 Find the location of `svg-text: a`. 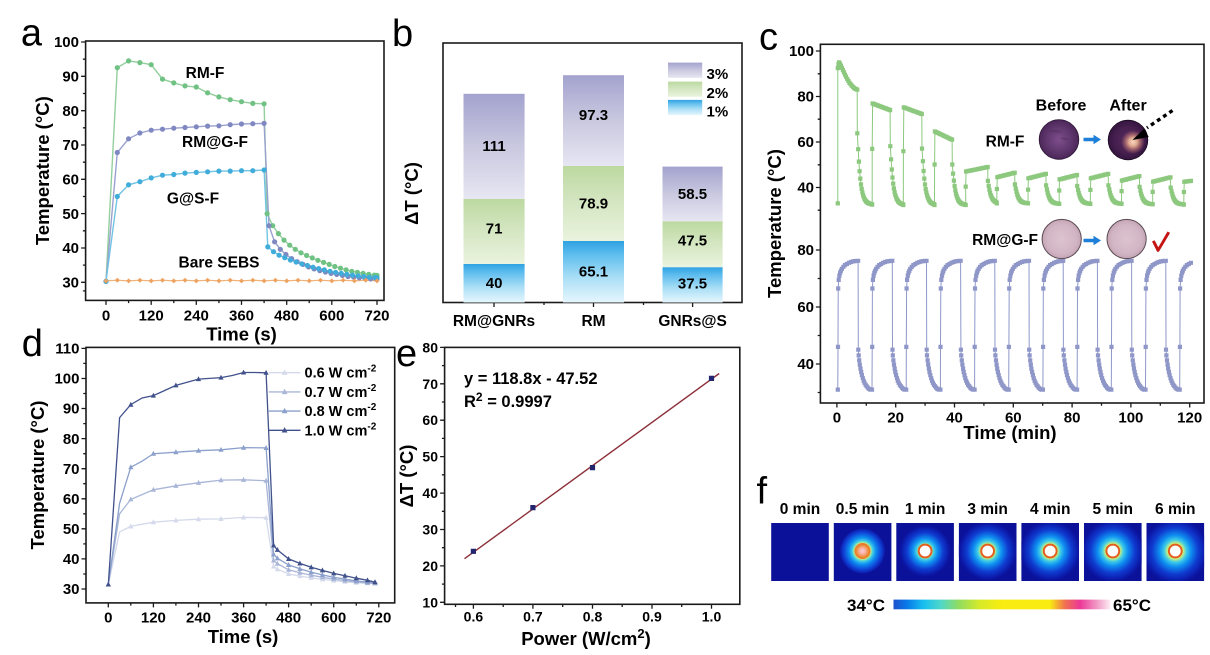

svg-text: a is located at coordinates (32, 34).